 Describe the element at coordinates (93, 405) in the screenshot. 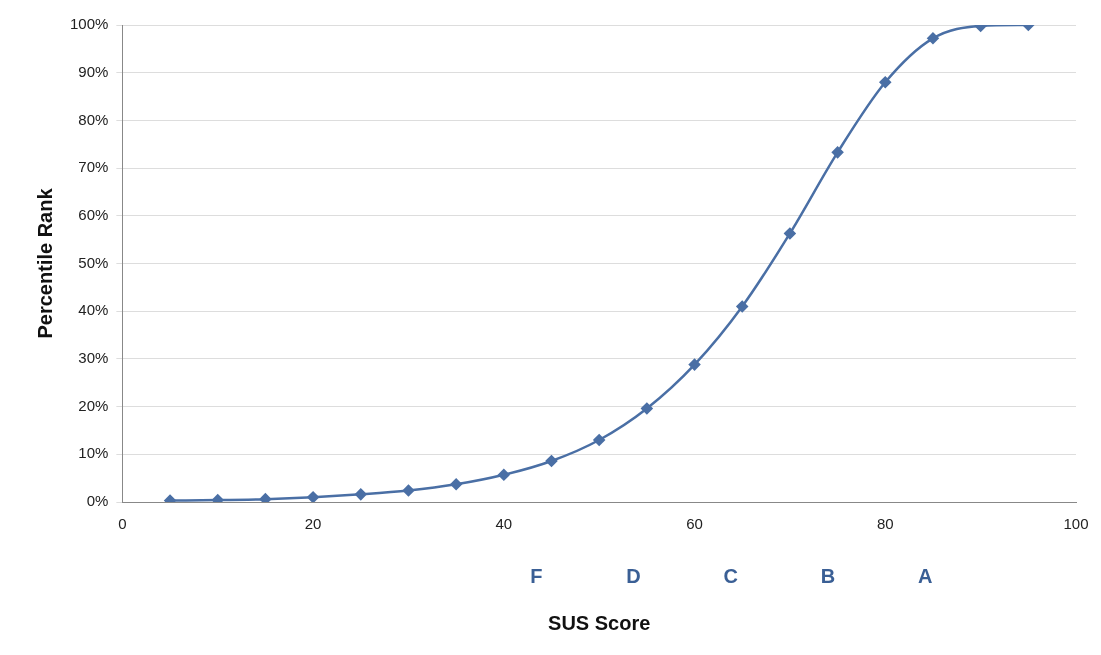

I see `y-tick-label: 20%` at that location.